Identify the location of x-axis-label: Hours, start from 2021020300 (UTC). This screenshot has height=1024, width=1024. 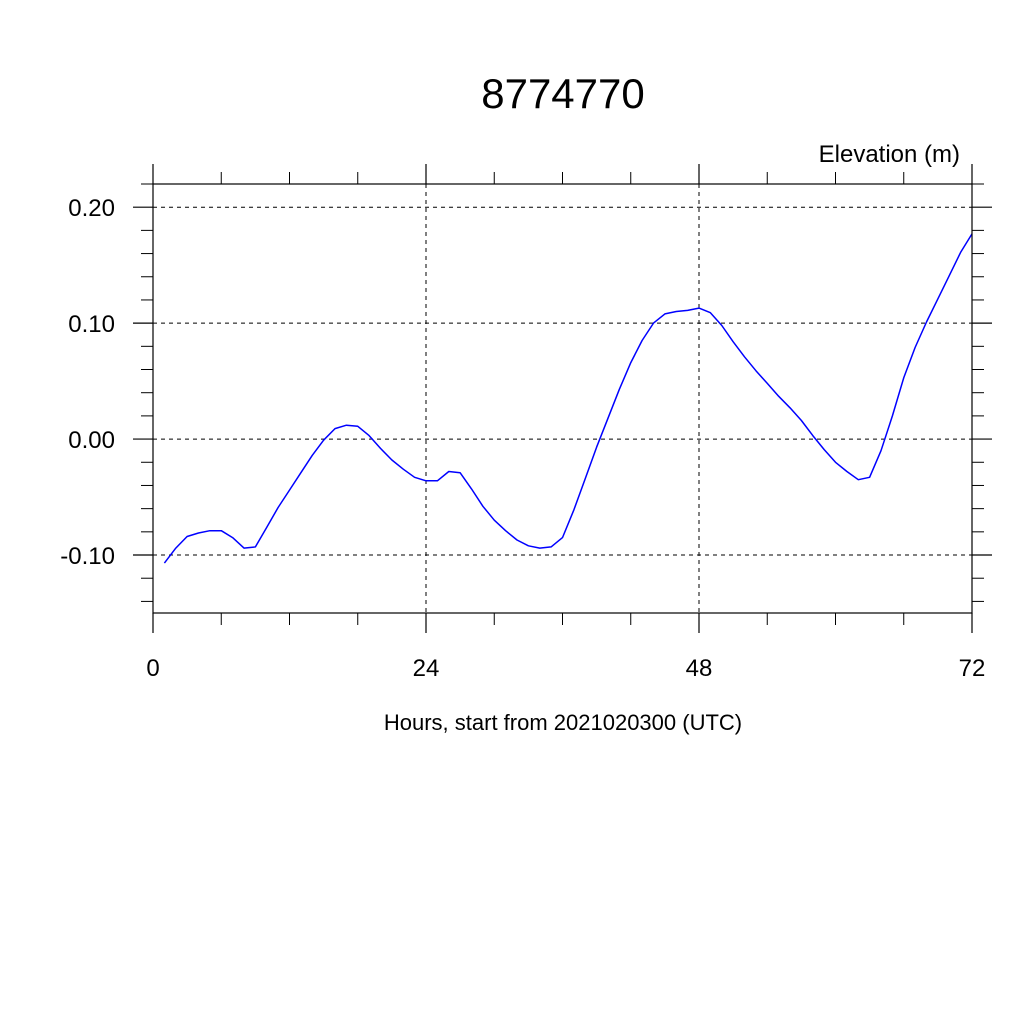
(563, 722).